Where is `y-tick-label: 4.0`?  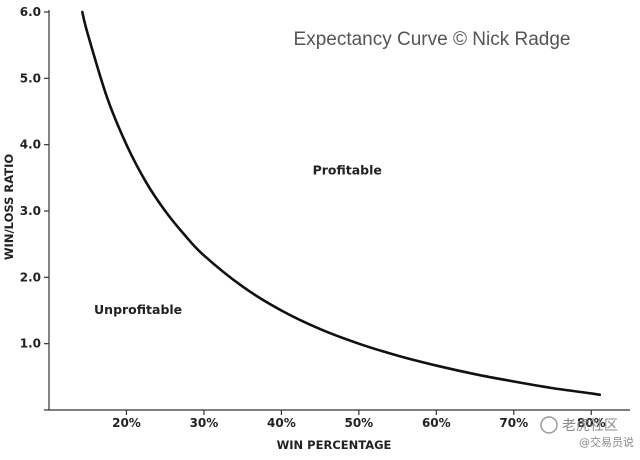 y-tick-label: 4.0 is located at coordinates (30, 145).